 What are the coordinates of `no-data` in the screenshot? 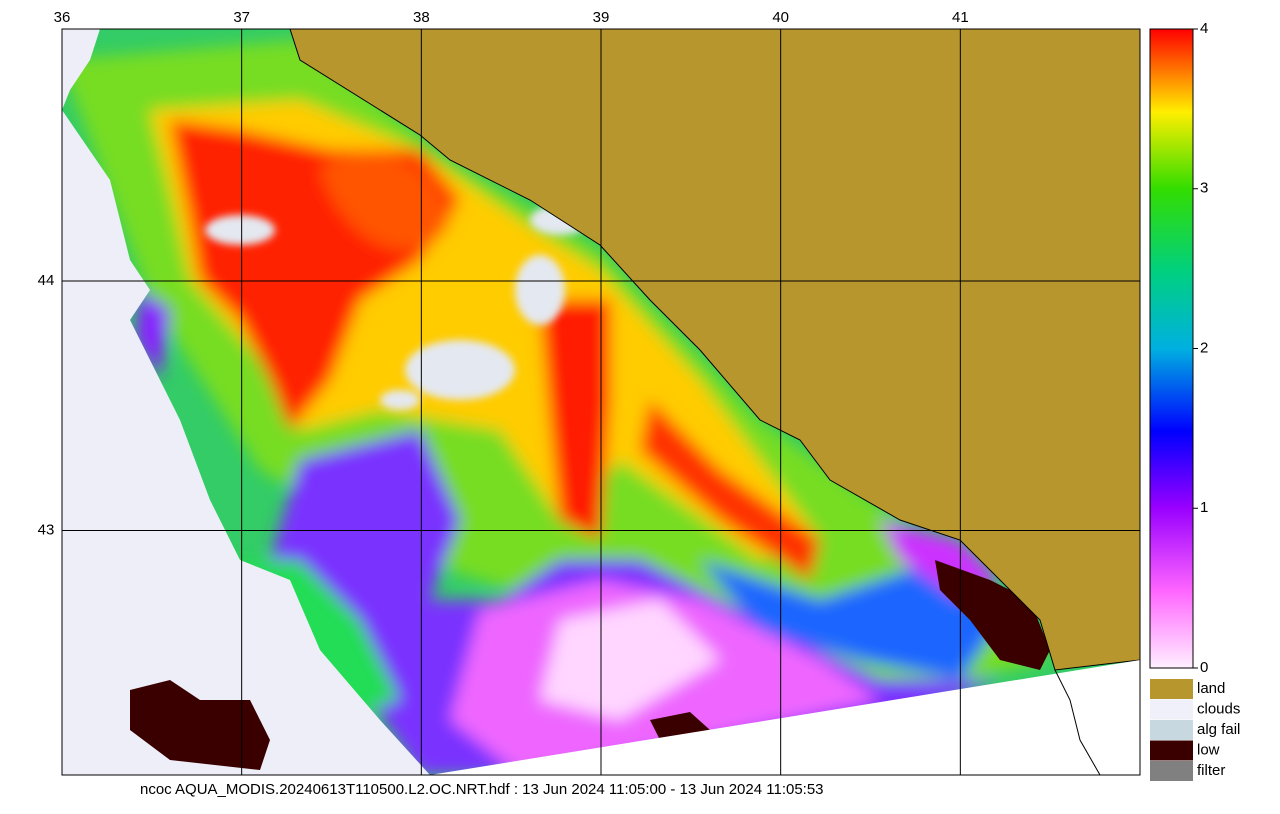 It's located at (785, 717).